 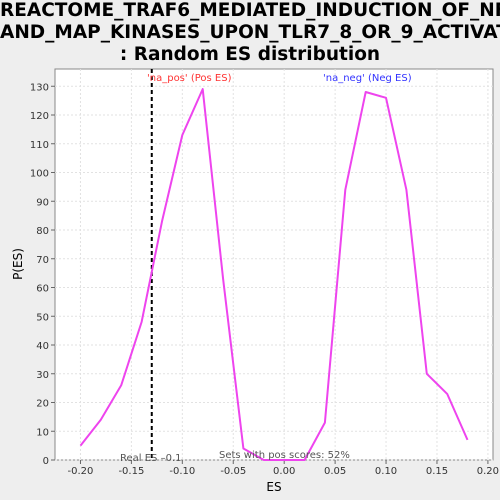 What do you see at coordinates (42, 289) in the screenshot?
I see `y-tick-label: 60` at bounding box center [42, 289].